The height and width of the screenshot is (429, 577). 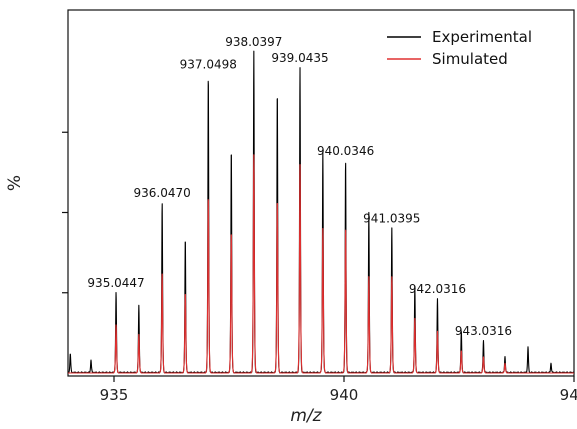 I want to click on peak-label: 942.0316, so click(x=437, y=289).